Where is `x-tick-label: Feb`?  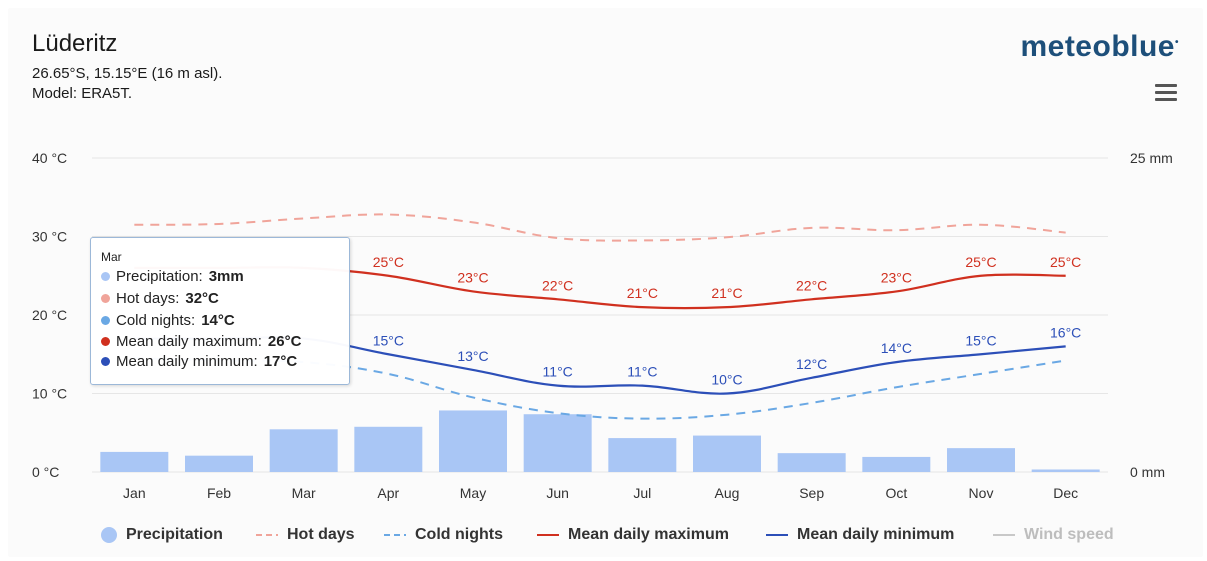
x-tick-label: Feb is located at coordinates (219, 493).